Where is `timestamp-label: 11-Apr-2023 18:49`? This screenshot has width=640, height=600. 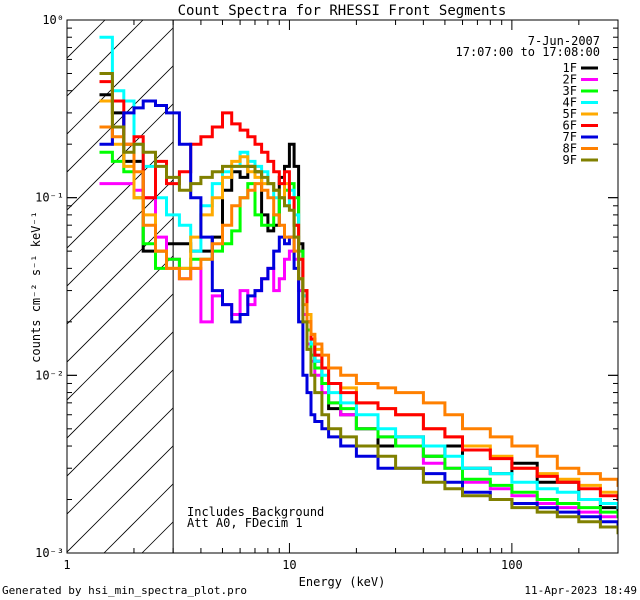
timestamp-label: 11-Apr-2023 18:49 is located at coordinates (580, 590).